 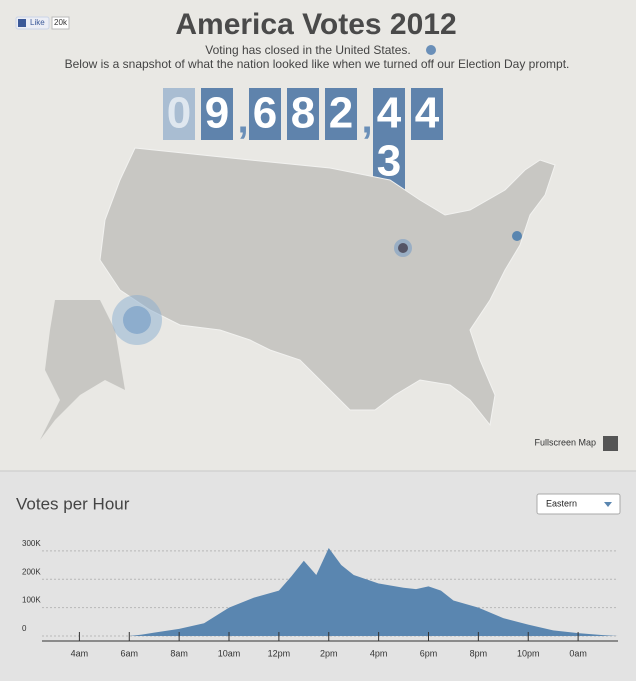 What do you see at coordinates (315, 24) in the screenshot?
I see `title: America Votes 2012` at bounding box center [315, 24].